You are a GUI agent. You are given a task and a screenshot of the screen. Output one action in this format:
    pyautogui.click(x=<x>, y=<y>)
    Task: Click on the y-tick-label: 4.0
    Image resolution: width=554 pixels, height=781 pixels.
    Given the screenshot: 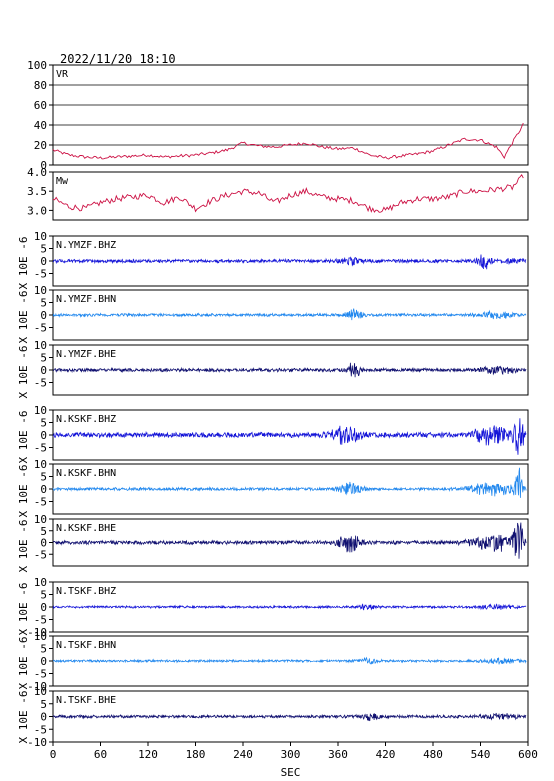 What is the action you would take?
    pyautogui.click(x=37, y=172)
    